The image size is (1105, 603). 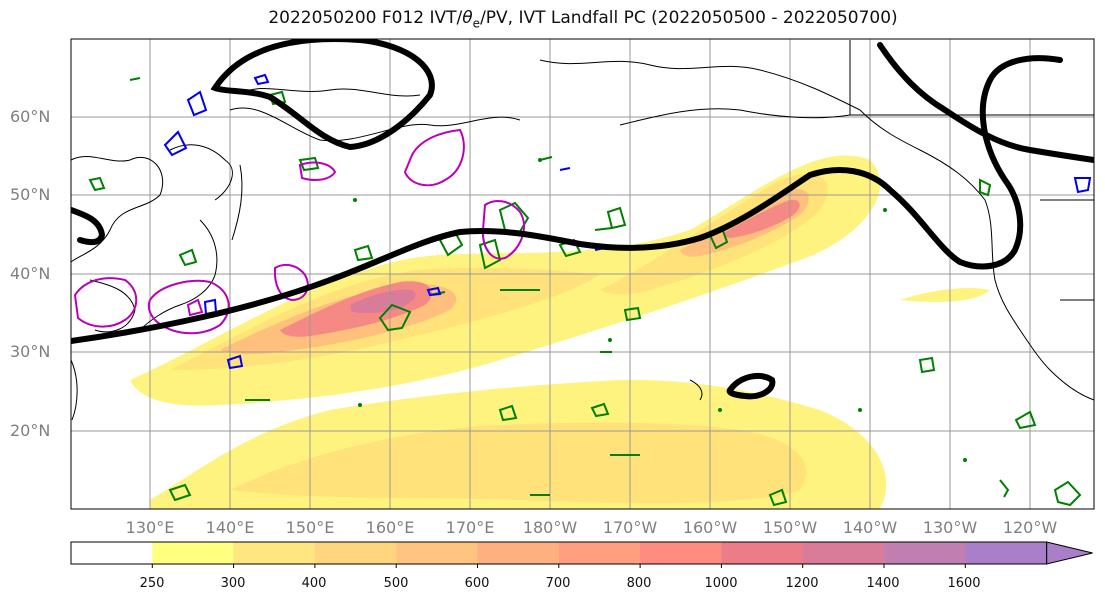 What do you see at coordinates (470, 527) in the screenshot?
I see `lon-label-170e: 170°E` at bounding box center [470, 527].